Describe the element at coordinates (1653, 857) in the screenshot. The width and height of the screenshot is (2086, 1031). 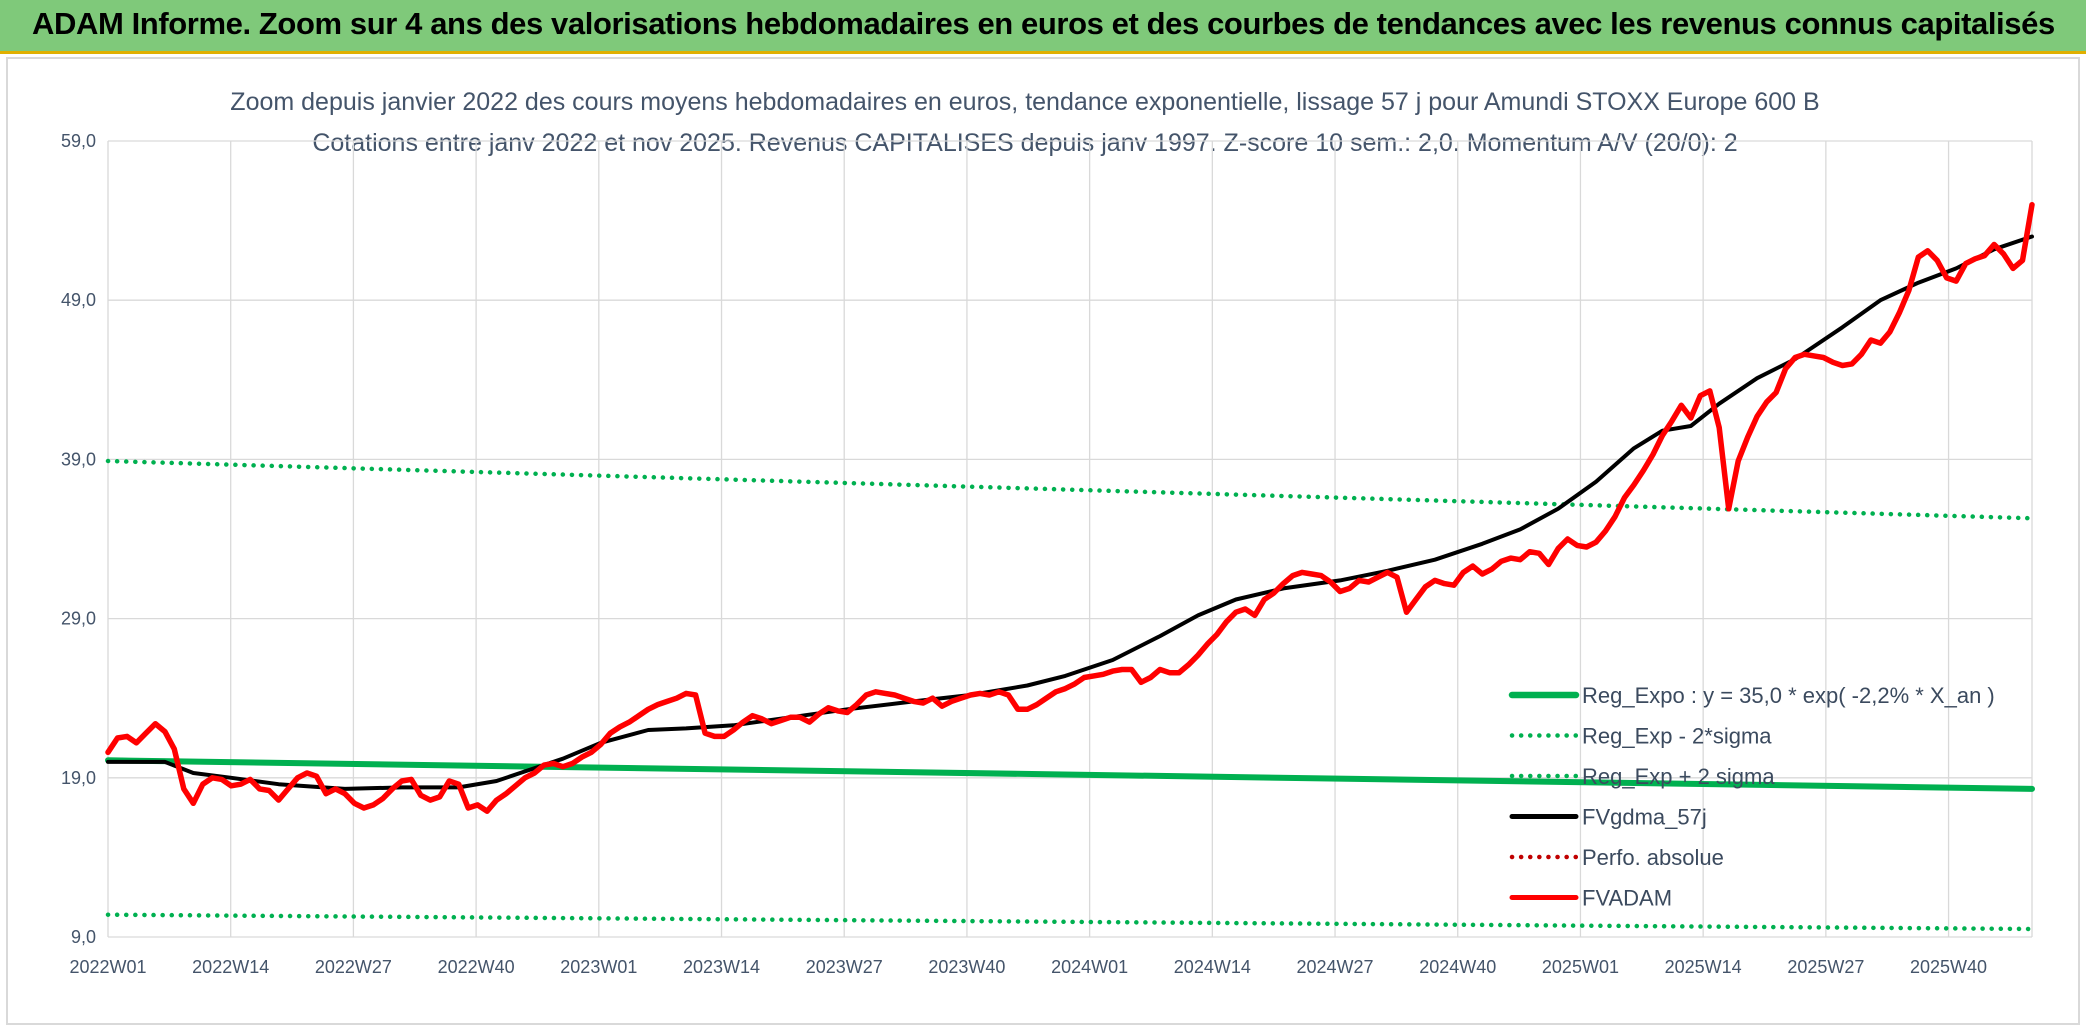
I see `legend-label: Perfo. absolue` at that location.